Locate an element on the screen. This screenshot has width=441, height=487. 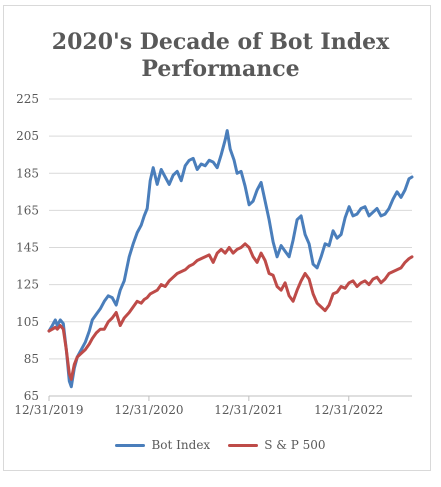
y-axis-ticks: 65 85 105 125 145 165 185 205 225 is located at coordinates (27, 247).